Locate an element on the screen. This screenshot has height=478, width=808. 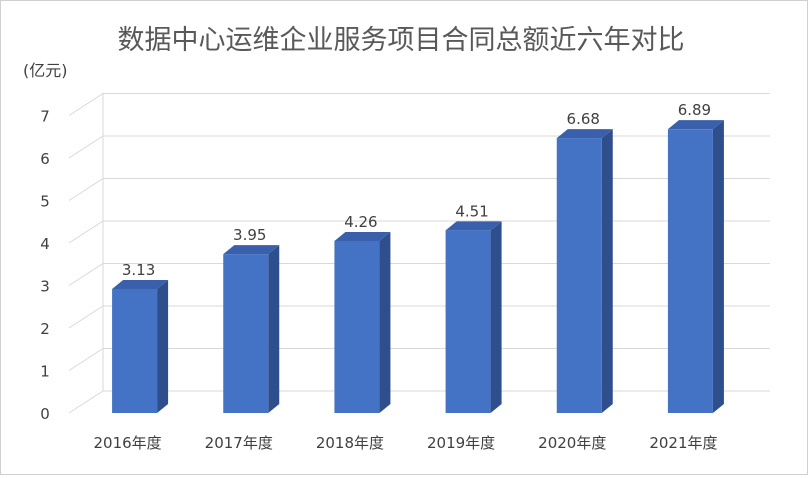
y-tick-label: 2 is located at coordinates (45, 329).